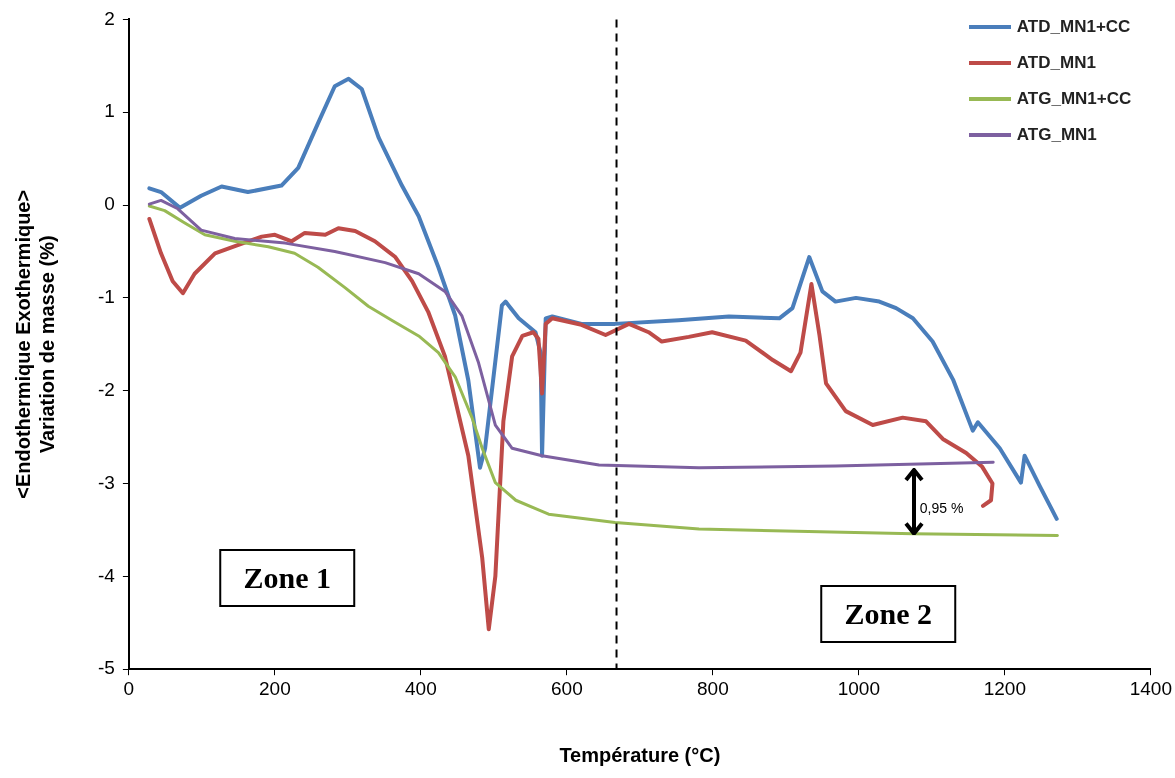 This screenshot has width=1175, height=778. What do you see at coordinates (109, 111) in the screenshot?
I see `y-tick-label: 1` at bounding box center [109, 111].